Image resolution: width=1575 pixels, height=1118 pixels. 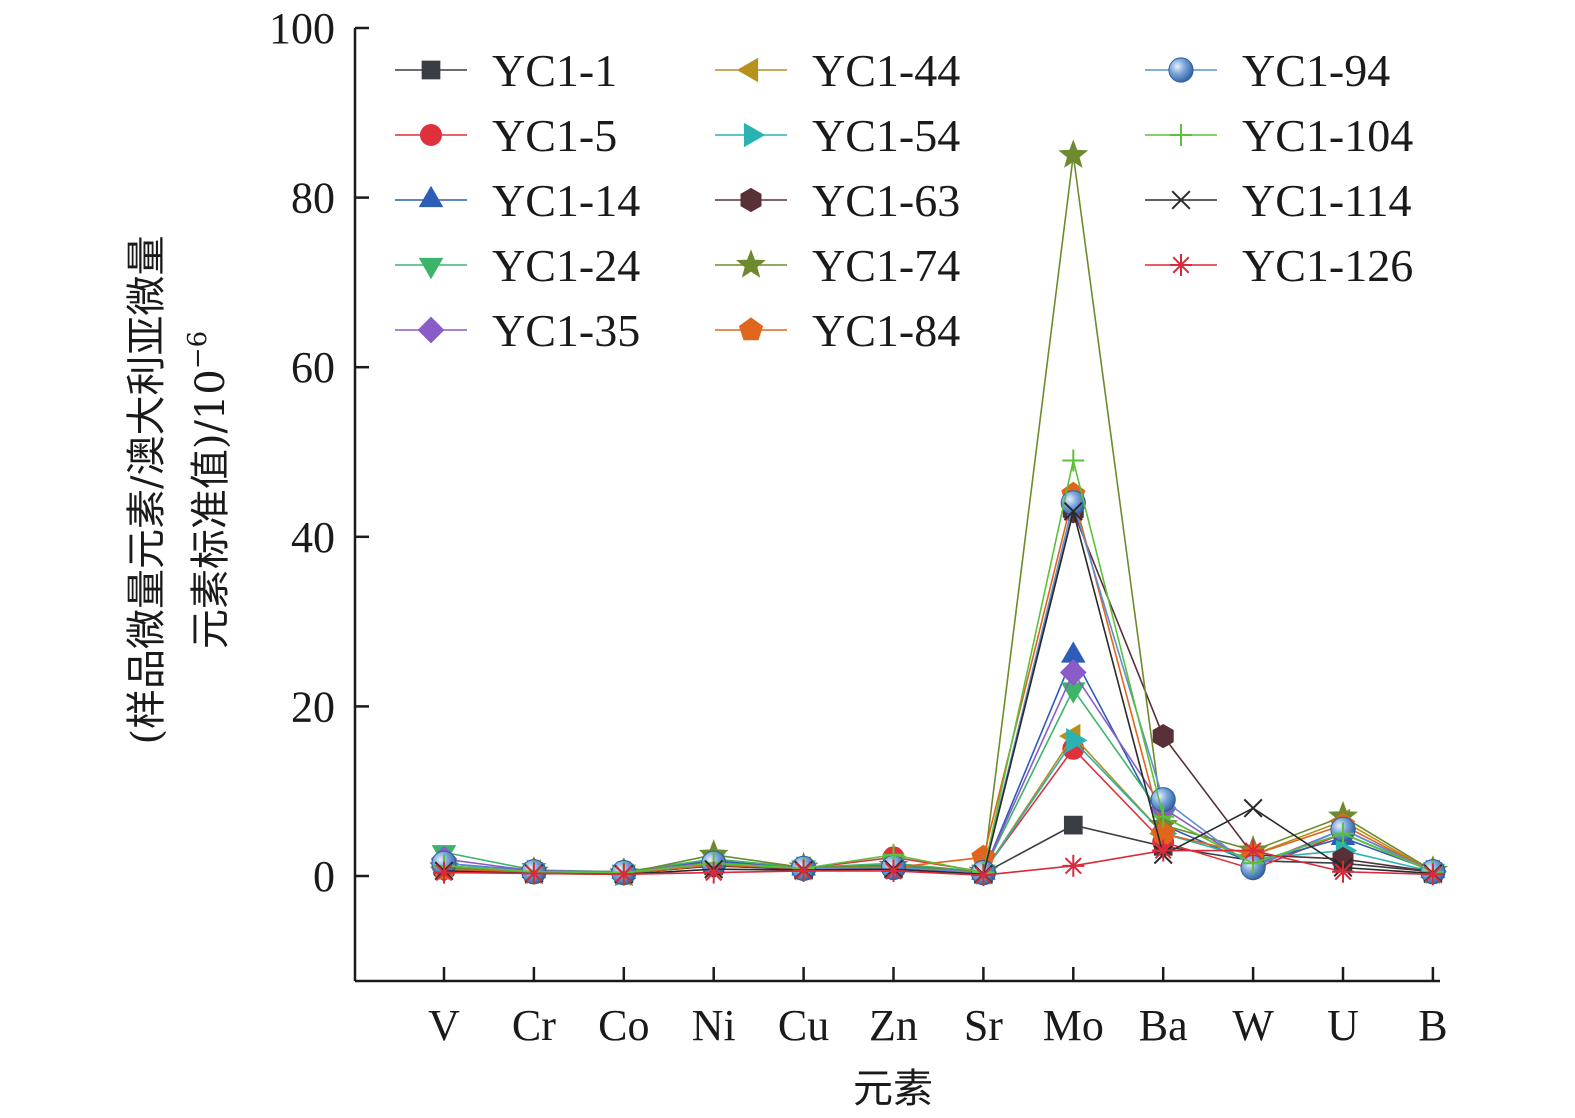 I want to click on data-point-yc1-35-mo, so click(x=1073, y=672).